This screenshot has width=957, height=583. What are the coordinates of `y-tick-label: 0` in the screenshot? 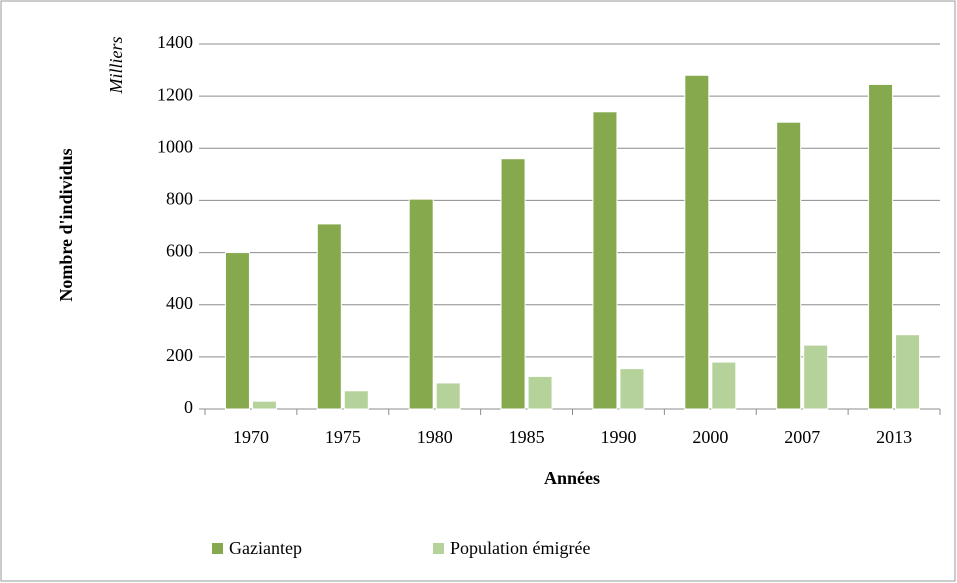 It's located at (188, 407).